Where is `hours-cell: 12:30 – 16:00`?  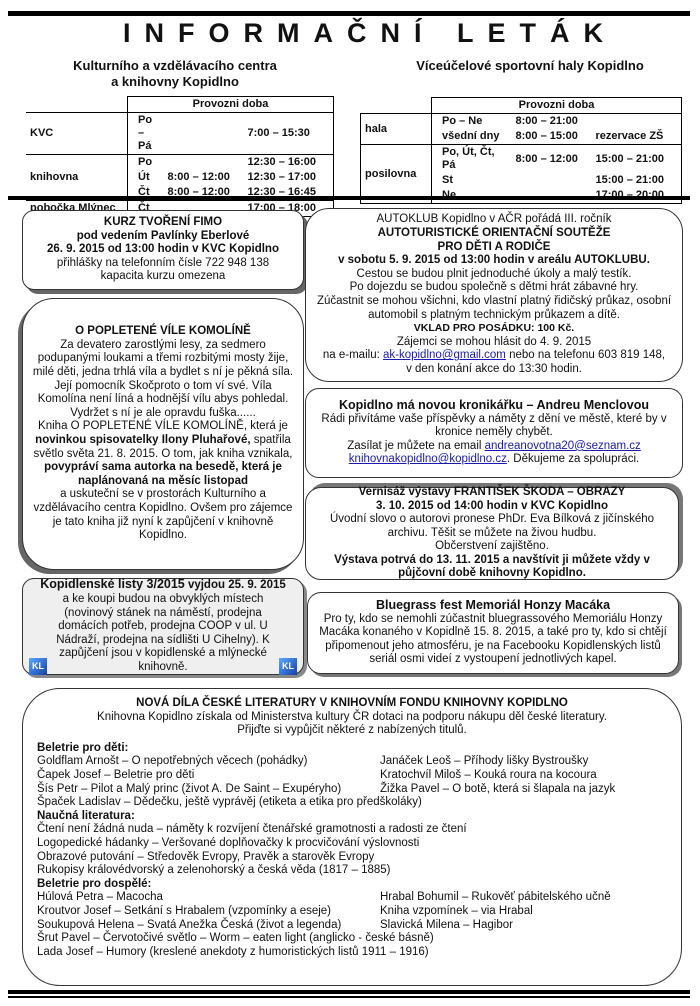
hours-cell: 12:30 – 16:00 is located at coordinates (288, 162).